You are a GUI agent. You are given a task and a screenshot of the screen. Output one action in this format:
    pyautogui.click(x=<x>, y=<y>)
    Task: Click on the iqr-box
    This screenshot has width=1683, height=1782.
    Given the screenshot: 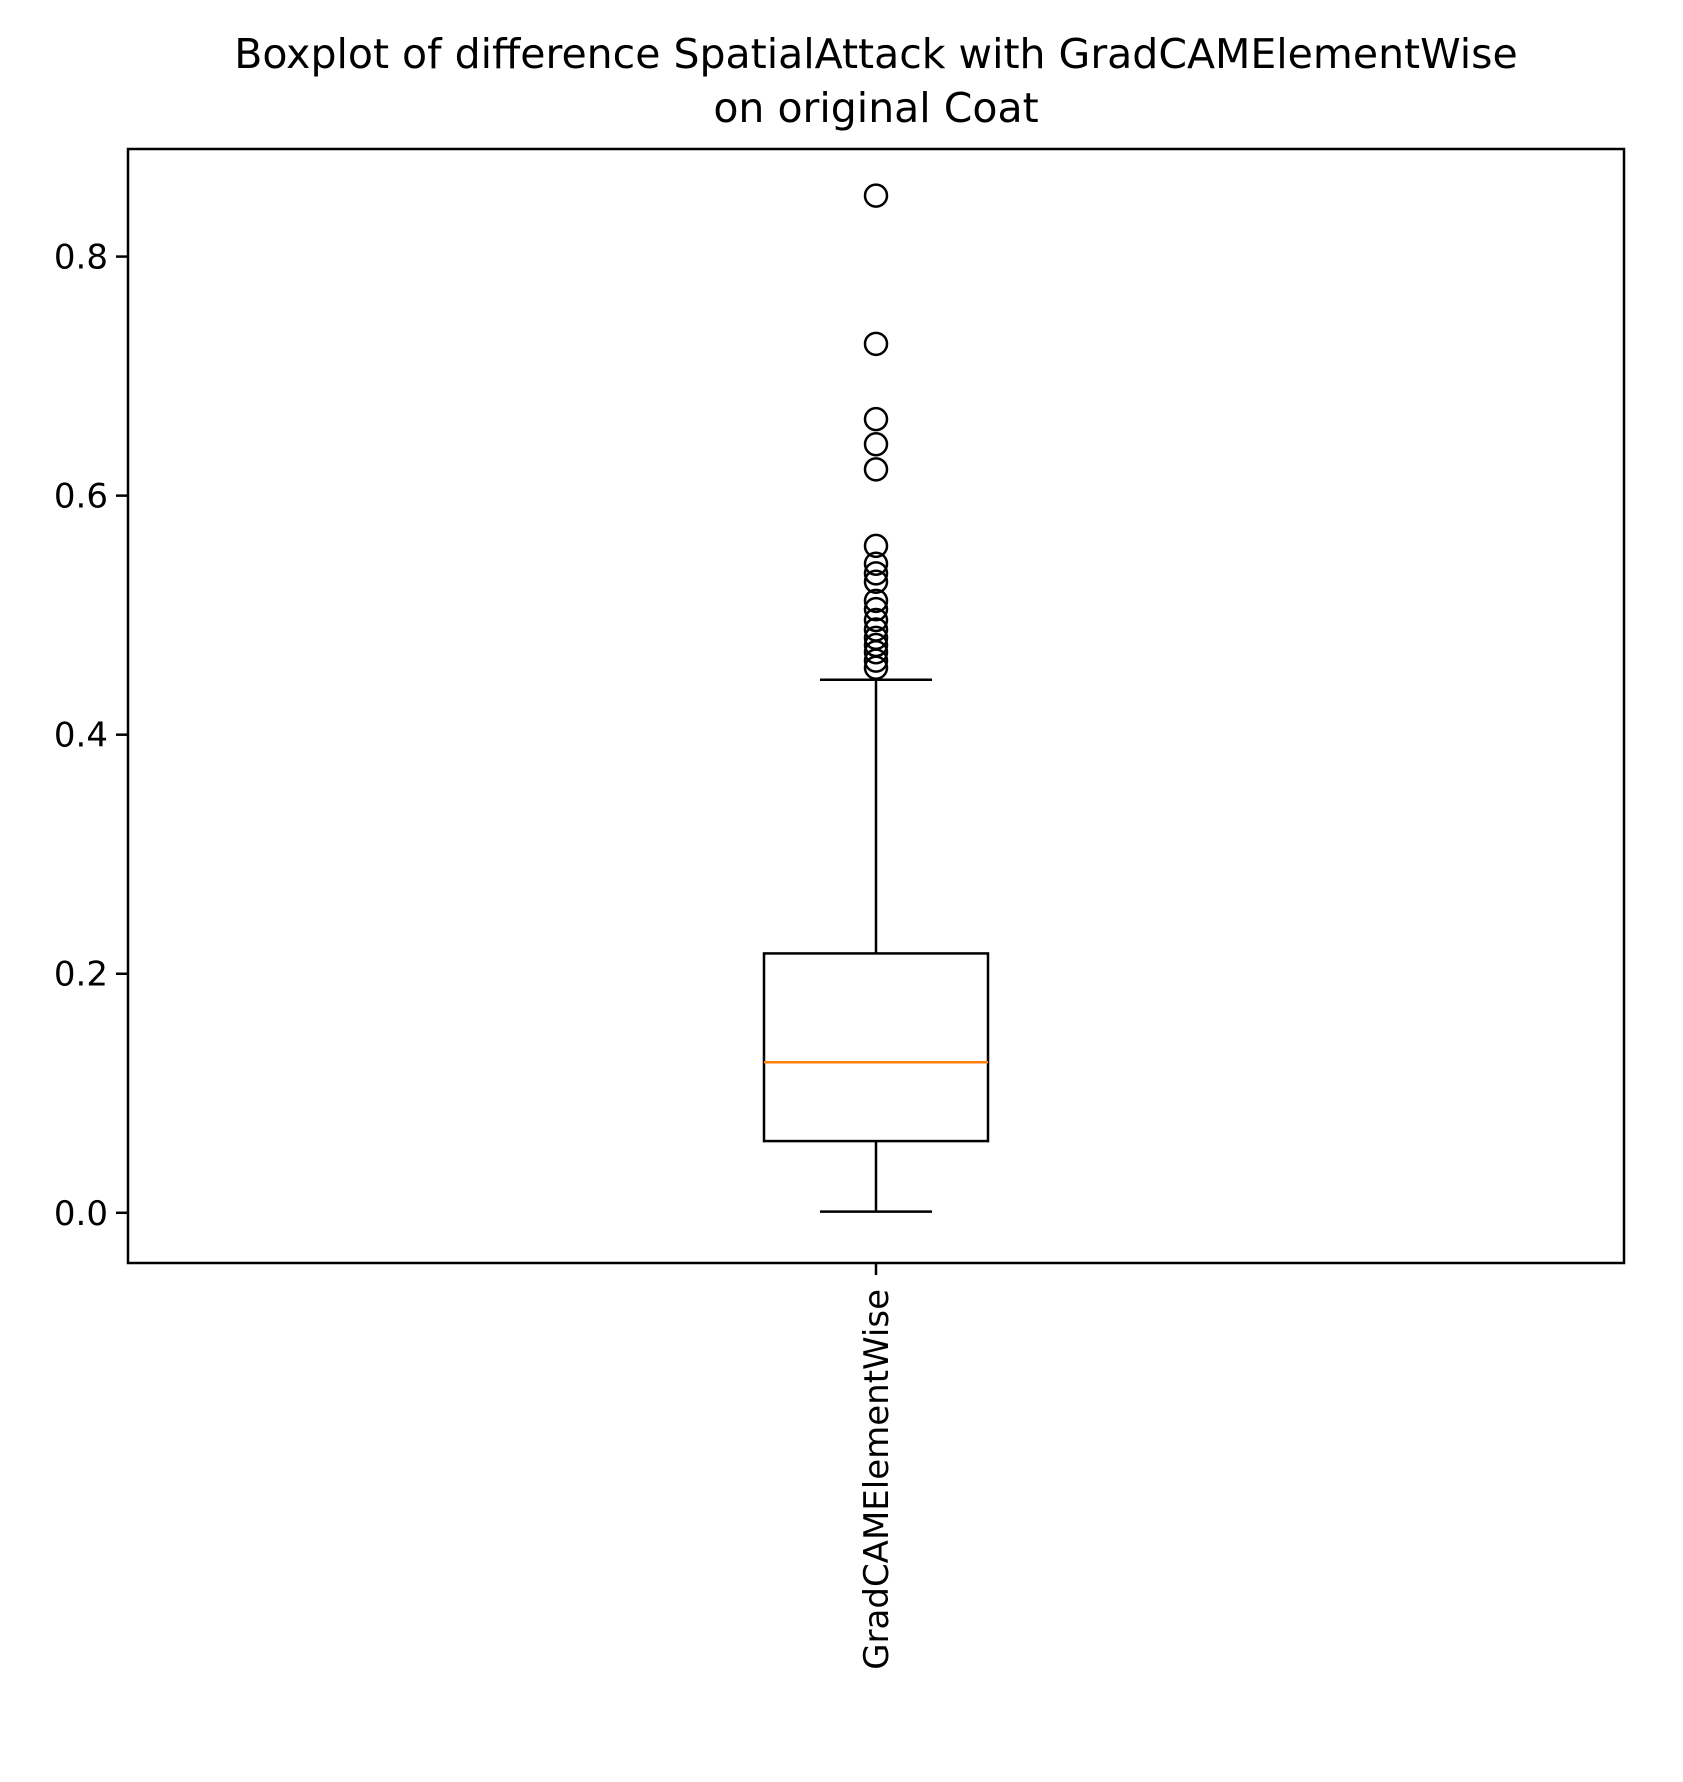 What is the action you would take?
    pyautogui.click(x=876, y=1047)
    